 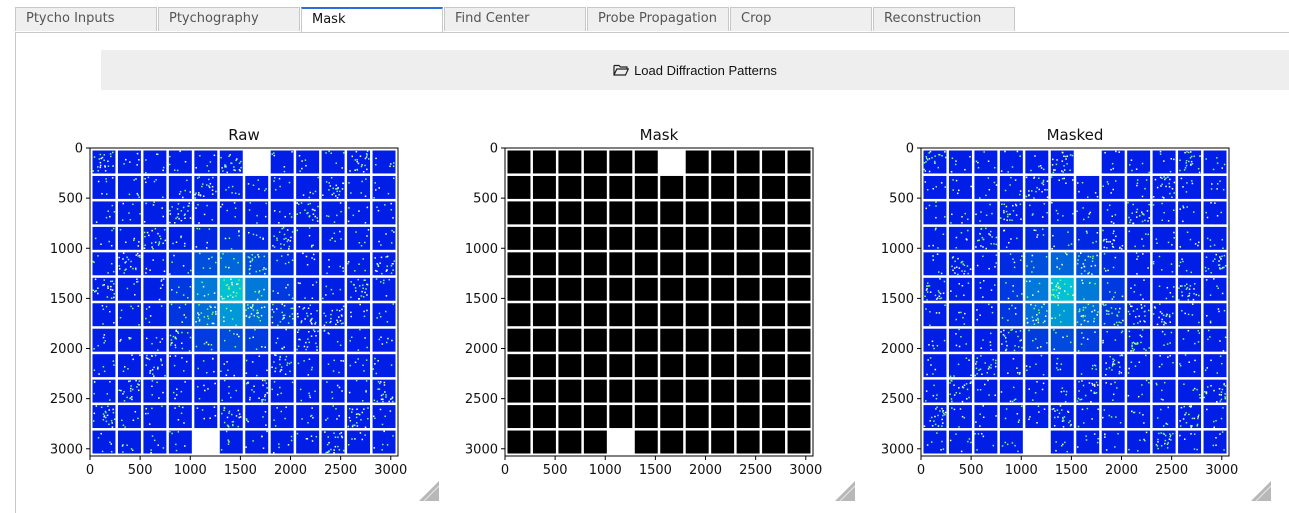 I want to click on tab-ptycho-inputs: Ptycho Inputs, so click(x=86, y=19).